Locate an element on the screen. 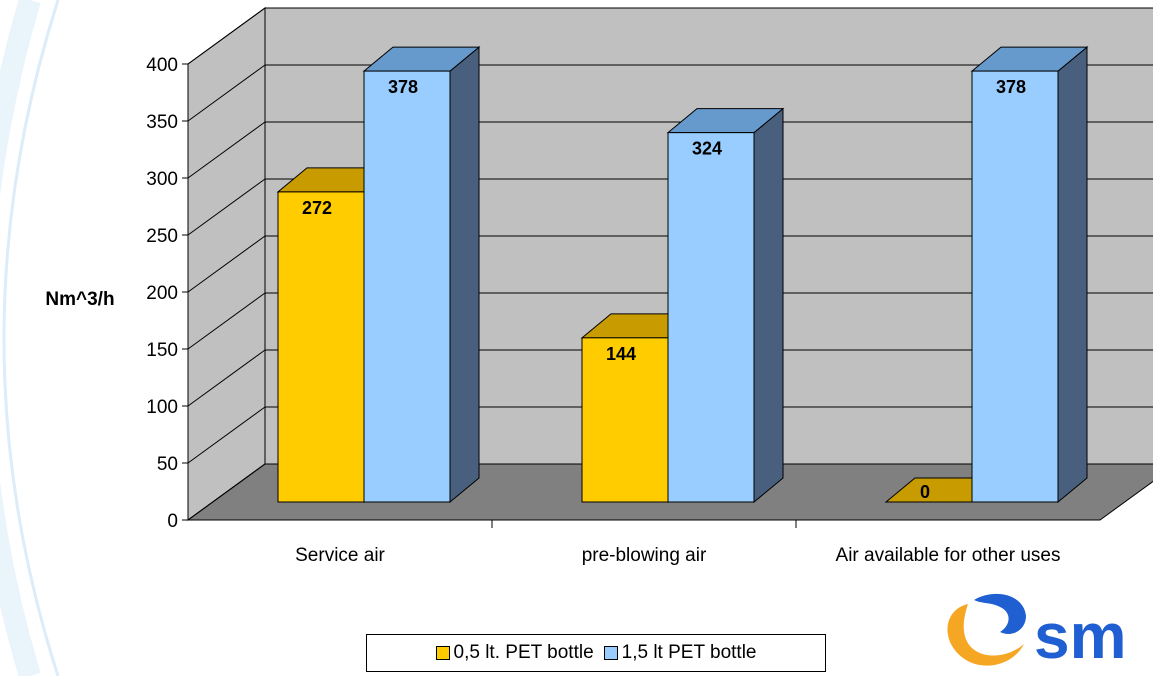 The height and width of the screenshot is (681, 1153). legend-label-series2: 1,5 lt PET bottle is located at coordinates (689, 652).